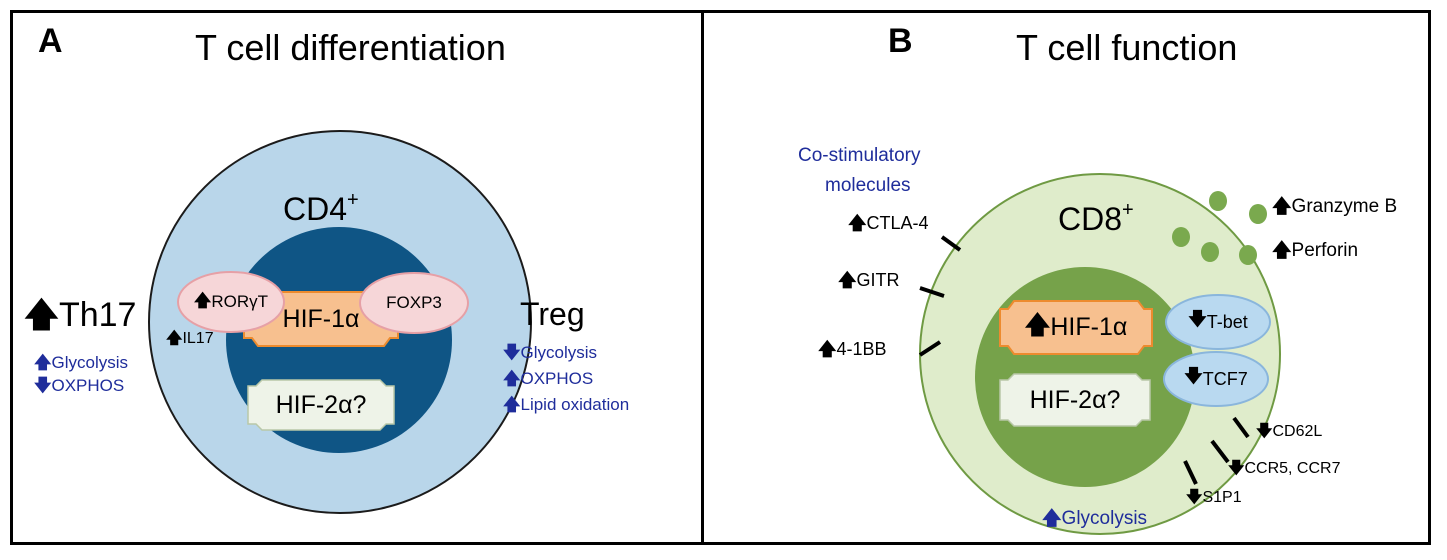 The width and height of the screenshot is (1447, 560). What do you see at coordinates (868, 185) in the screenshot?
I see `costim-title-2: molecules` at bounding box center [868, 185].